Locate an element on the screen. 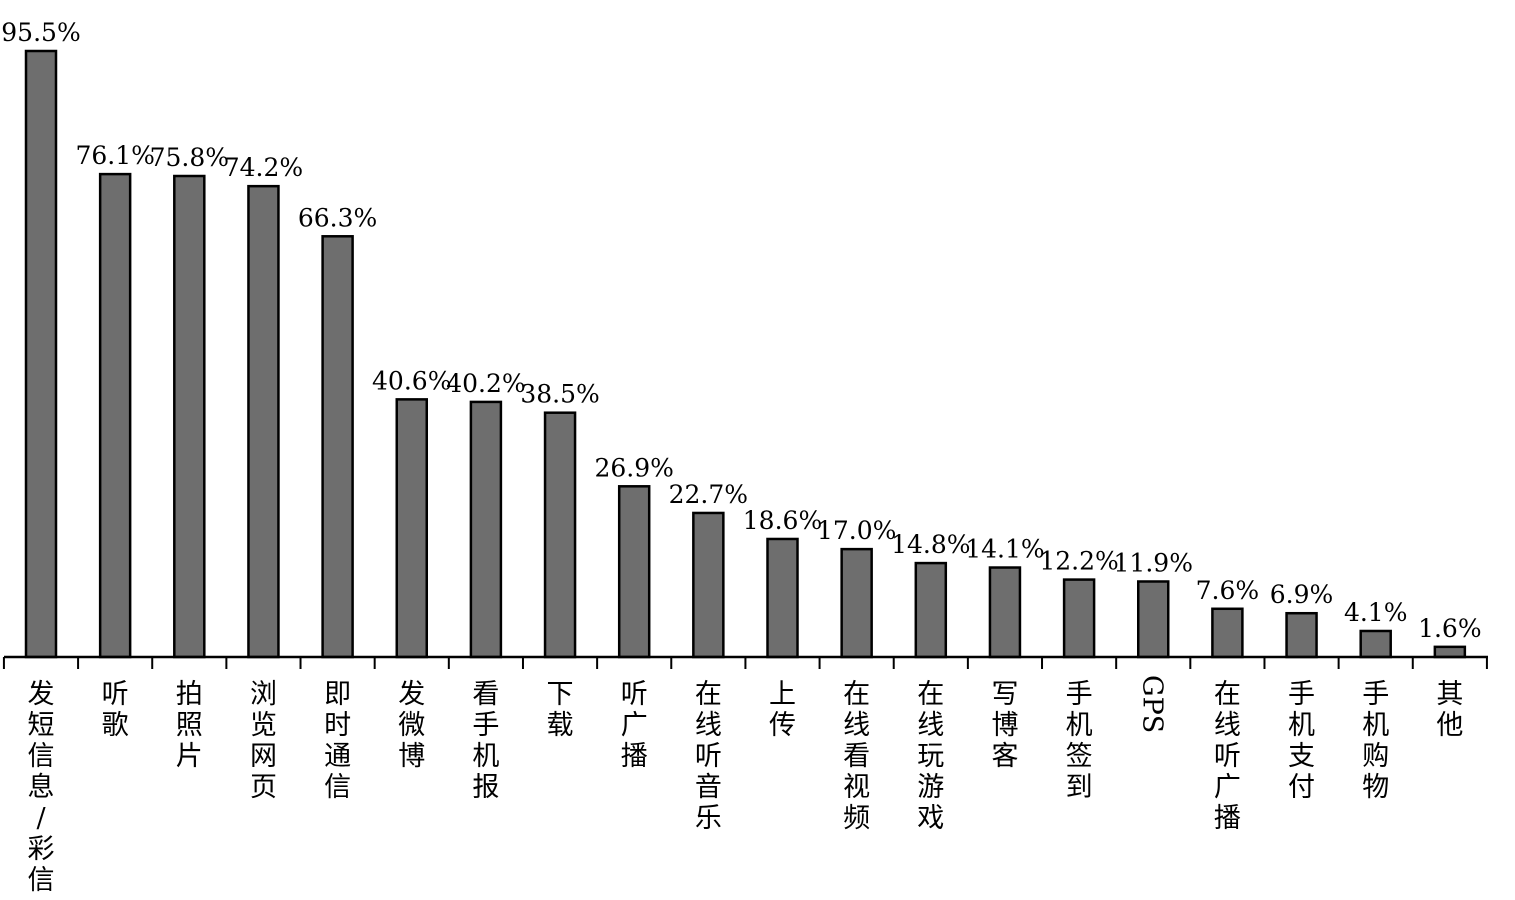  value-label: 7.6% is located at coordinates (1228, 590).